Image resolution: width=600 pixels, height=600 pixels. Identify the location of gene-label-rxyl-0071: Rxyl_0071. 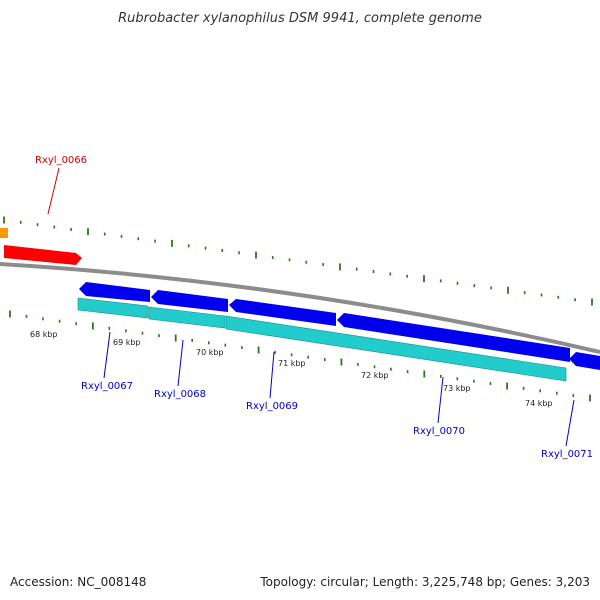
(567, 454).